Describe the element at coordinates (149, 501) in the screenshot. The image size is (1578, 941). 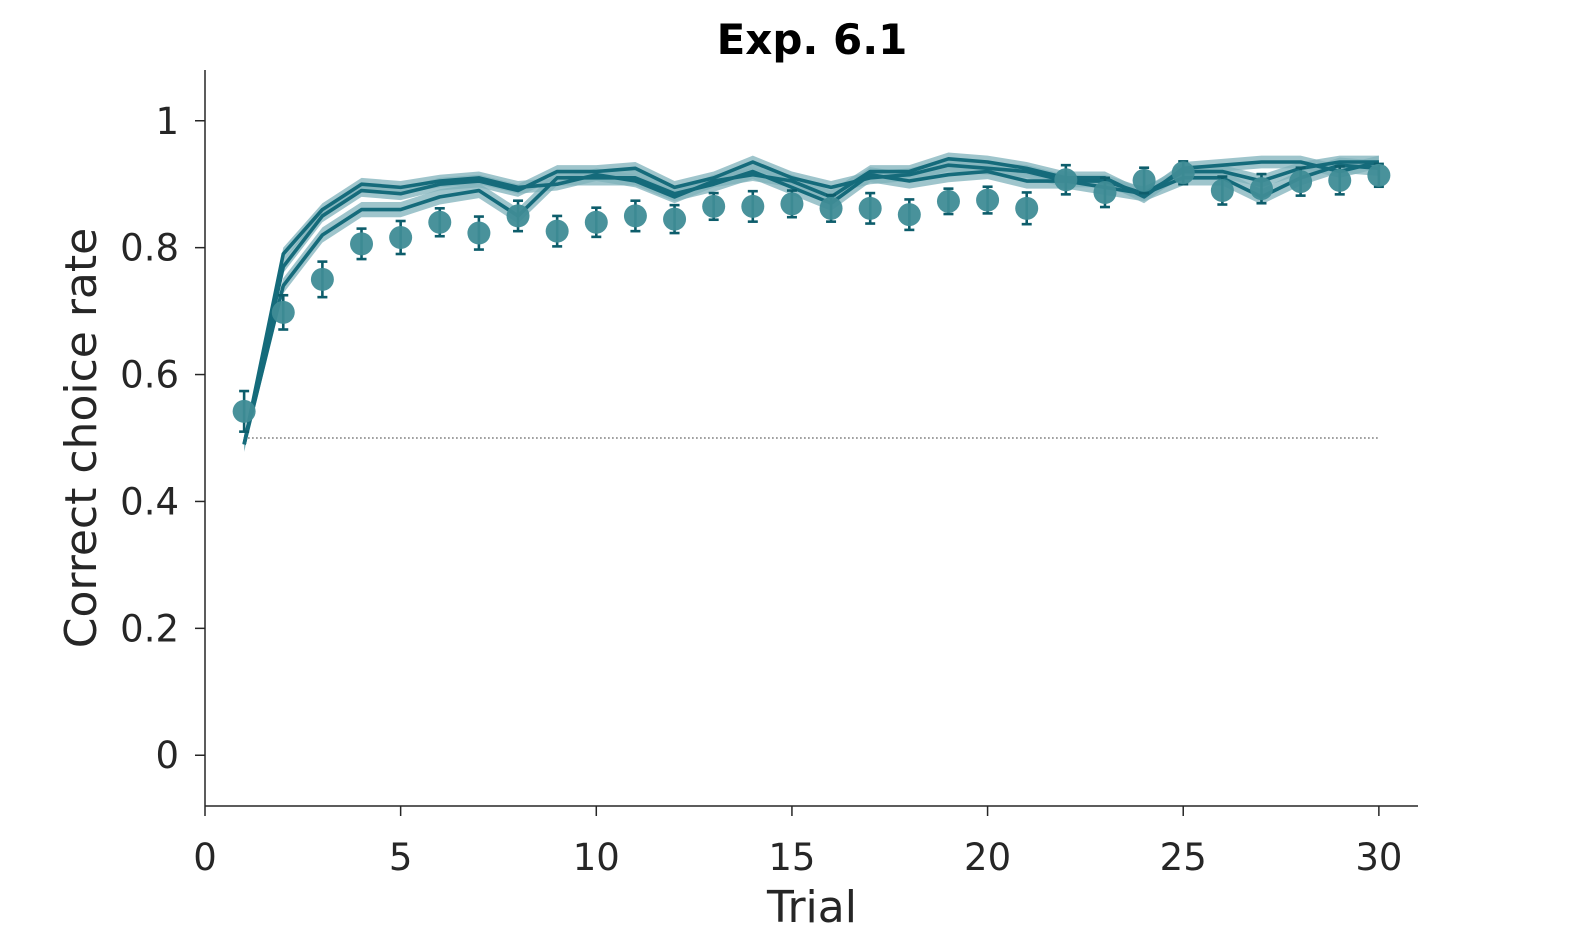
I see `y-tick-label: 0.4` at that location.